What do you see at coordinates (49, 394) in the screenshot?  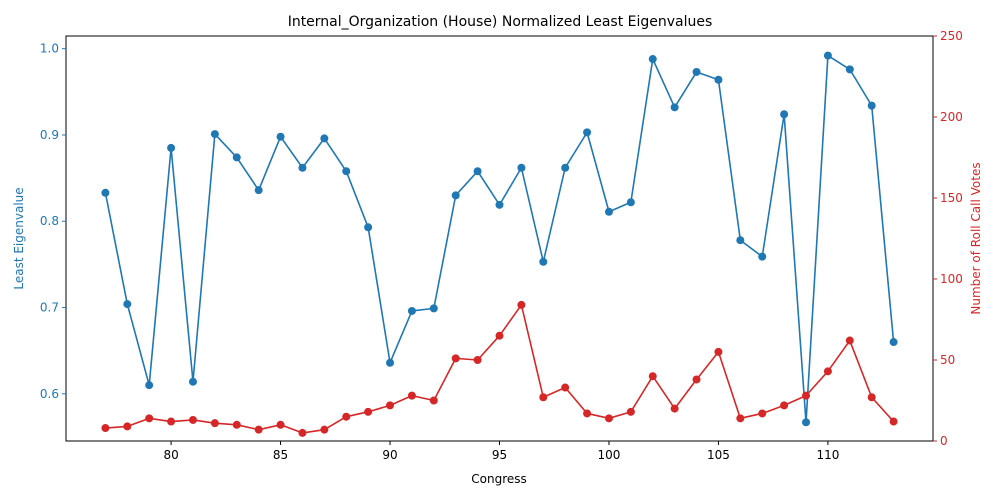 I see `left-y-tick-label: 0.6` at bounding box center [49, 394].